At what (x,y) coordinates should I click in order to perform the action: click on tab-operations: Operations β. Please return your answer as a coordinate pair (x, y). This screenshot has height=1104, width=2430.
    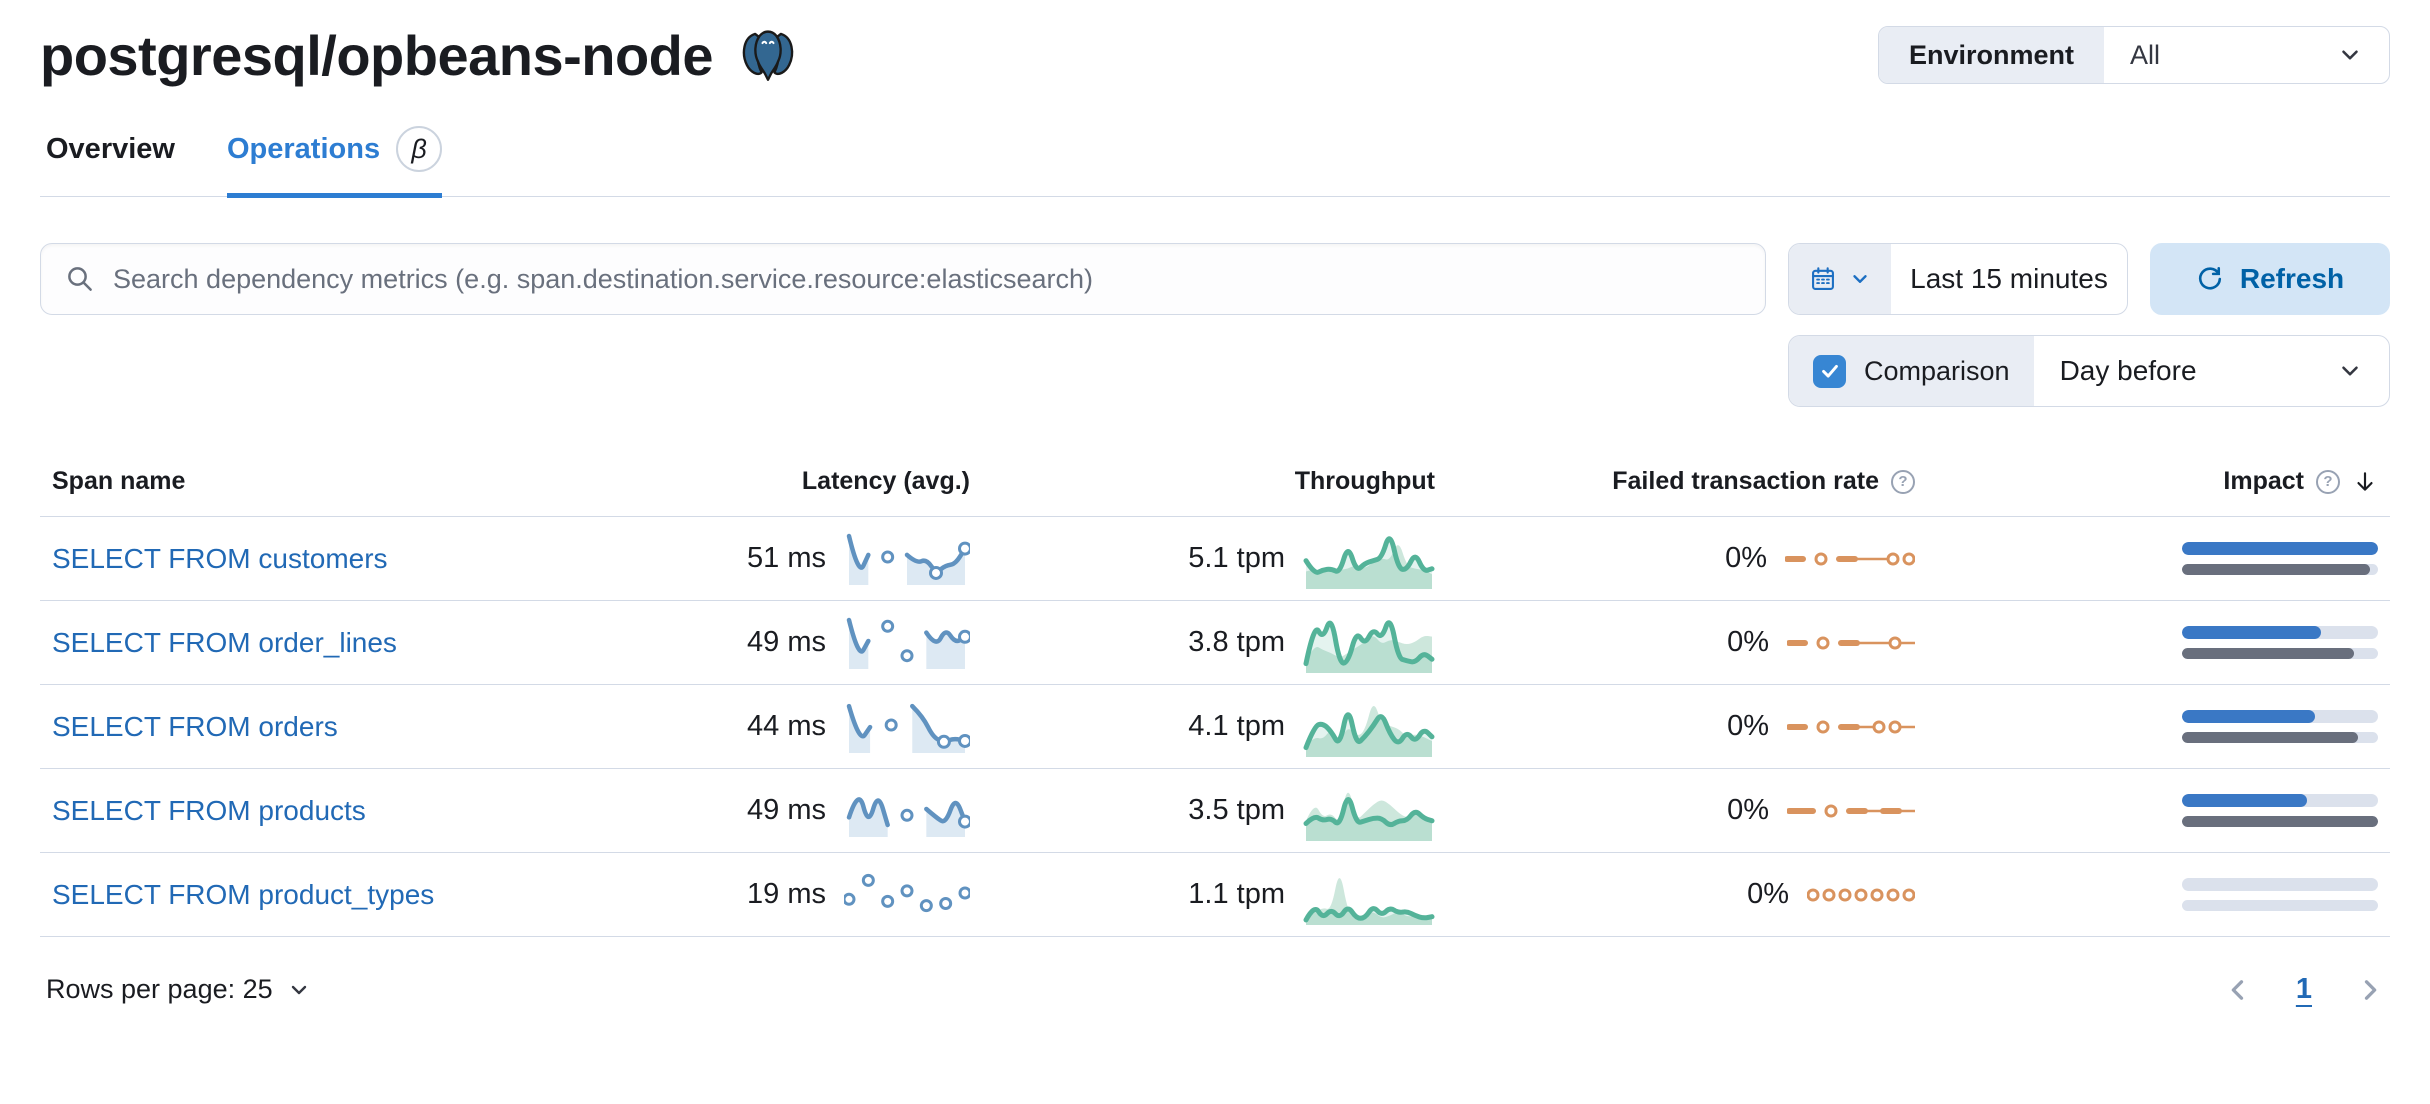
    Looking at the image, I should click on (334, 162).